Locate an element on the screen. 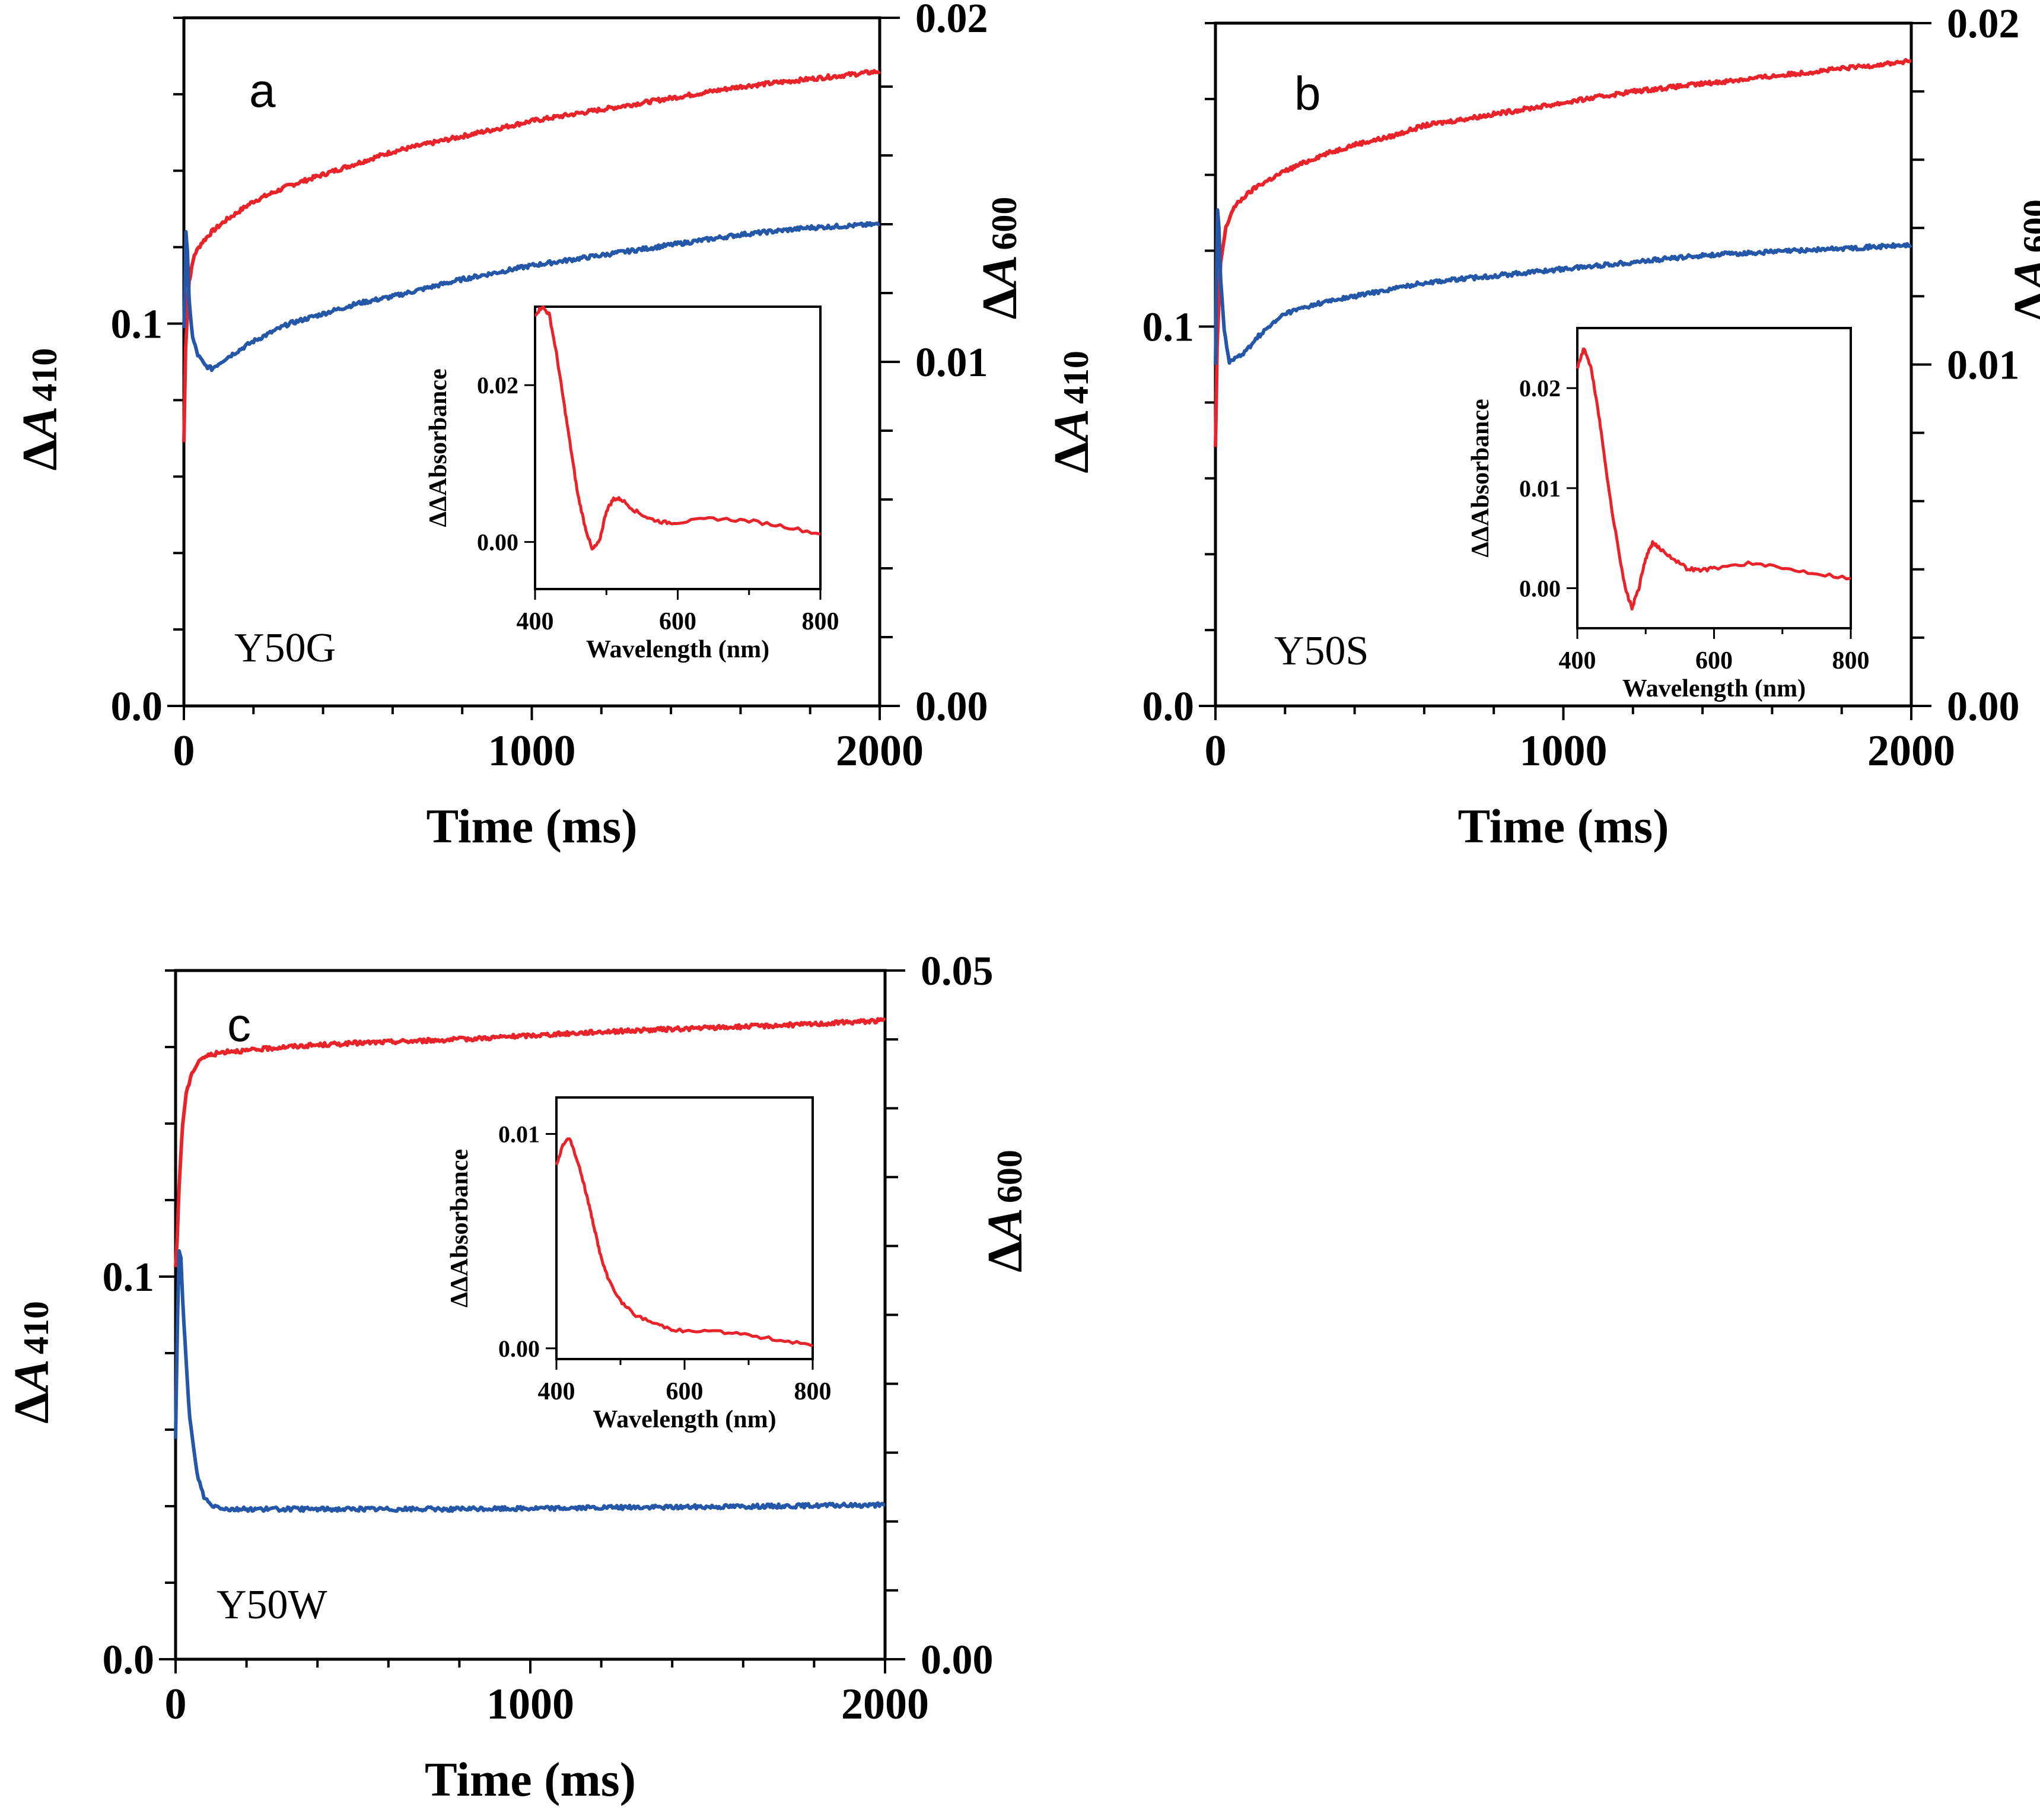 The width and height of the screenshot is (2040, 1820). mutant-label: Y50W is located at coordinates (272, 1605).